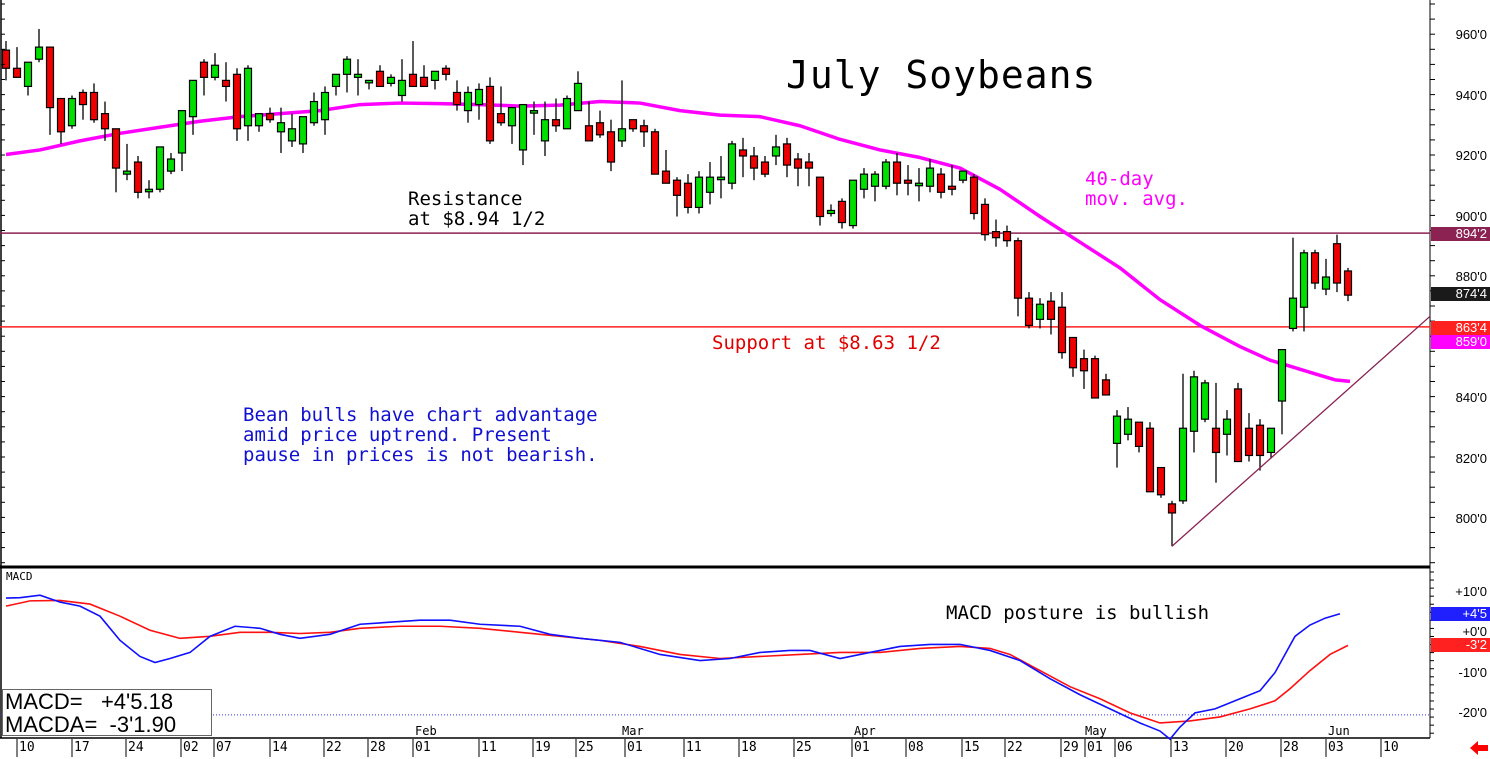 This screenshot has width=1490, height=759. I want to click on date-tick: 17, so click(82, 747).